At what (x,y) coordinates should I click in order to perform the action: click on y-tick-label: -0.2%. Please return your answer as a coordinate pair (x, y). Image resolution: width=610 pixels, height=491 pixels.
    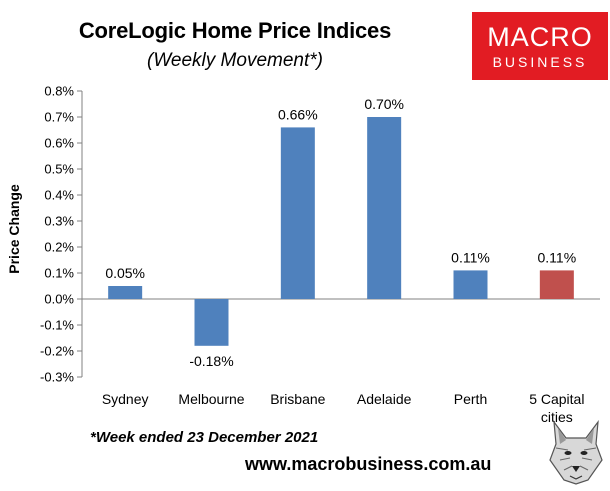
    Looking at the image, I should click on (57, 351).